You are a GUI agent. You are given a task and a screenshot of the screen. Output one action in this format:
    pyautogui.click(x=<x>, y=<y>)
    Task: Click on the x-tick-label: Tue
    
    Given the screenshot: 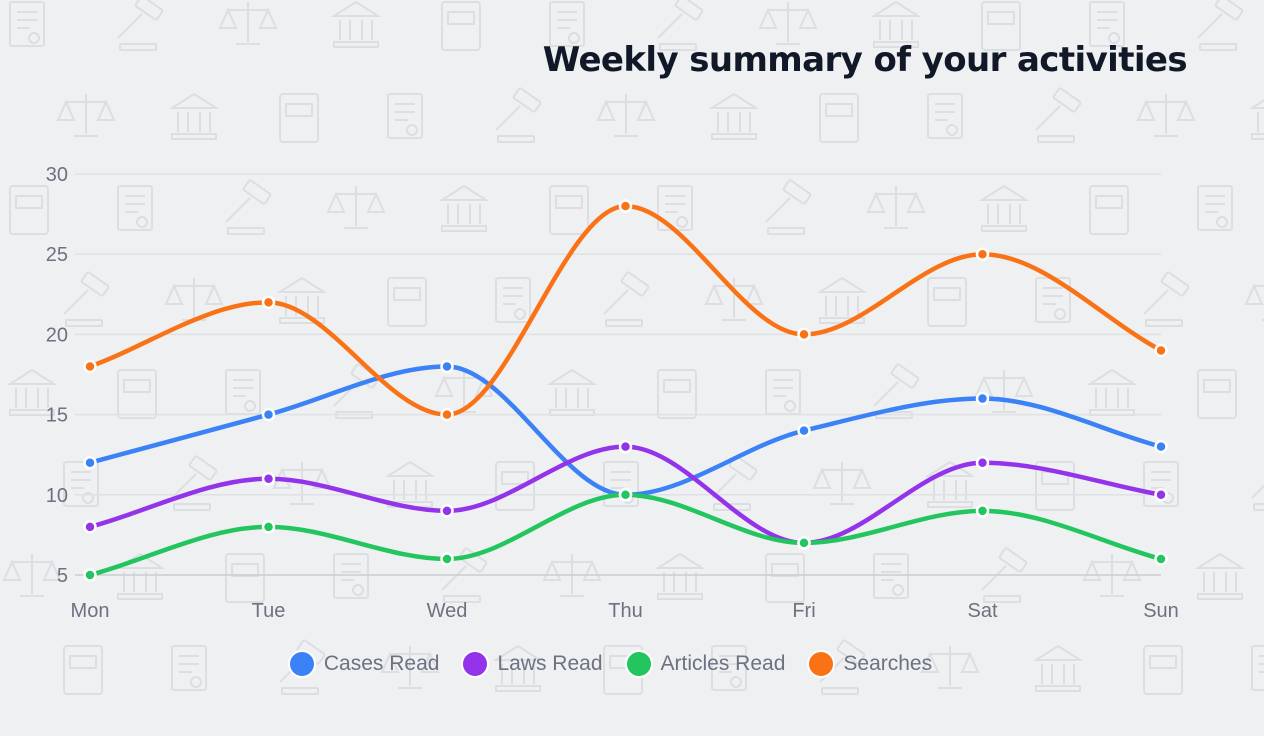 What is the action you would take?
    pyautogui.click(x=269, y=611)
    